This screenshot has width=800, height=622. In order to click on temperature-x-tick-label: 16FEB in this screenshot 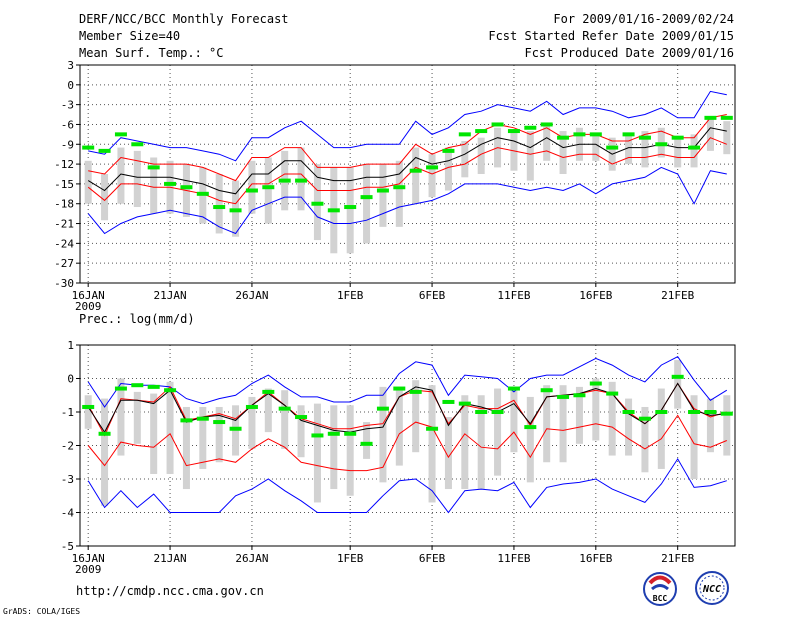, I will do `click(595, 295)`.